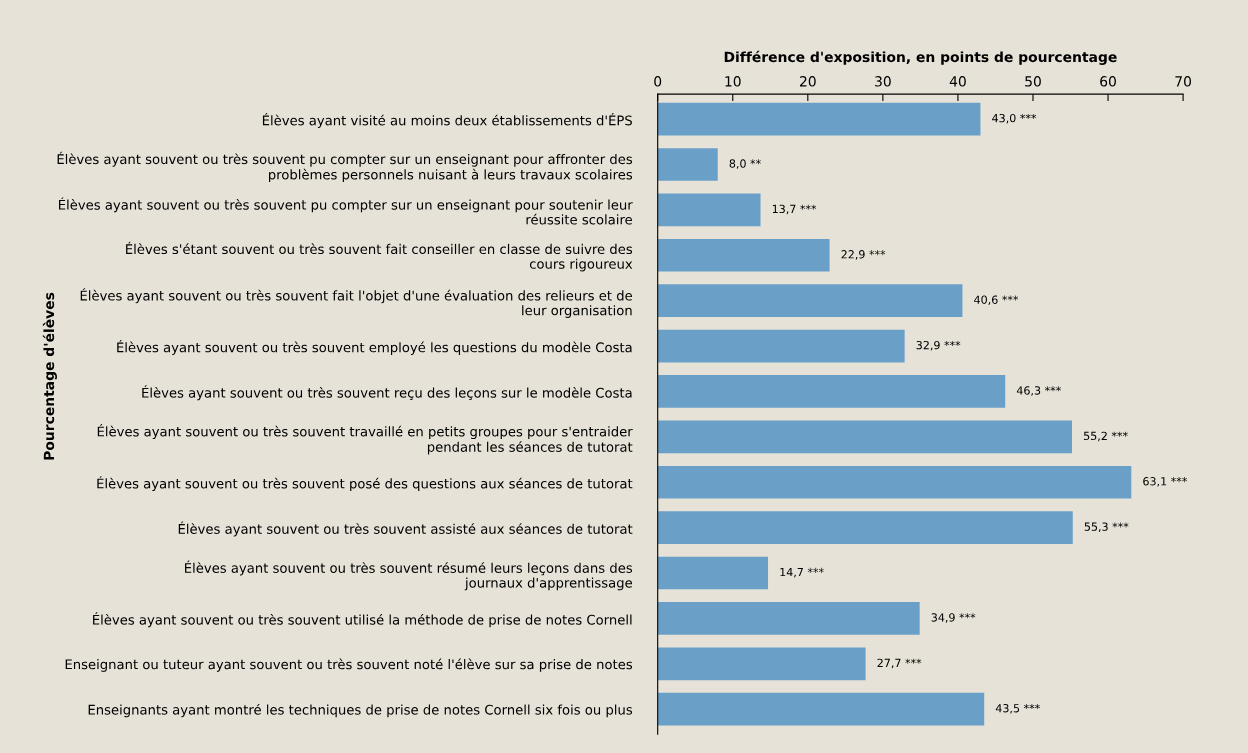  I want to click on y-tick-label: Élèves ayant souvent ou très souvent pu compter sur un enseignant pour soutenir leur réussite scolaire, so click(346, 211).